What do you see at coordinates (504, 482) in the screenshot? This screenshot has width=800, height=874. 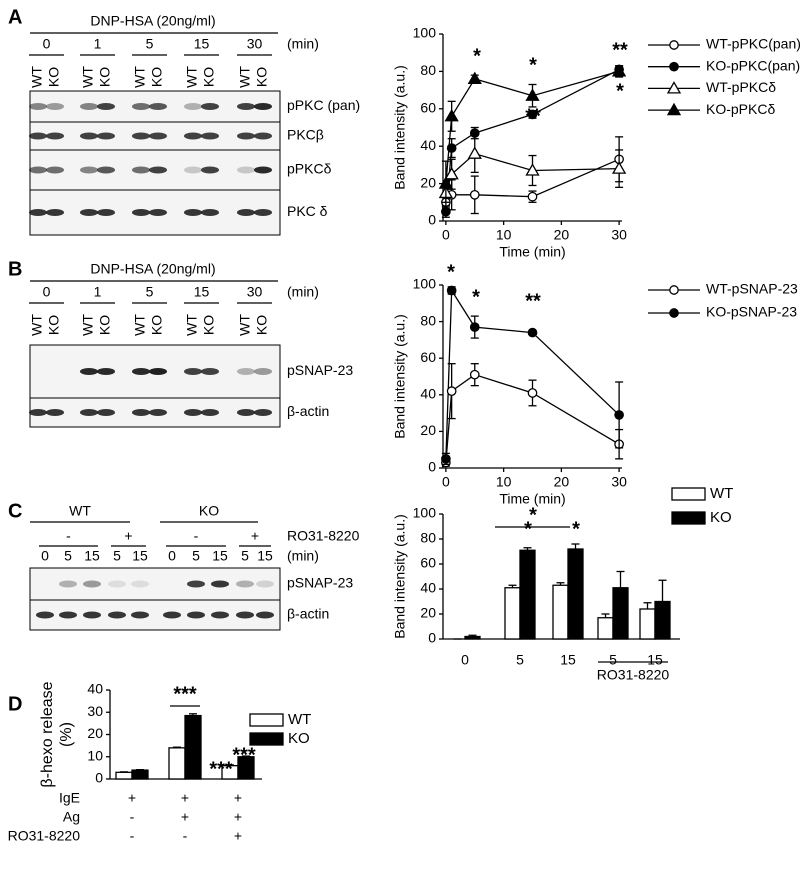 I see `x-tick-label: 10` at bounding box center [504, 482].